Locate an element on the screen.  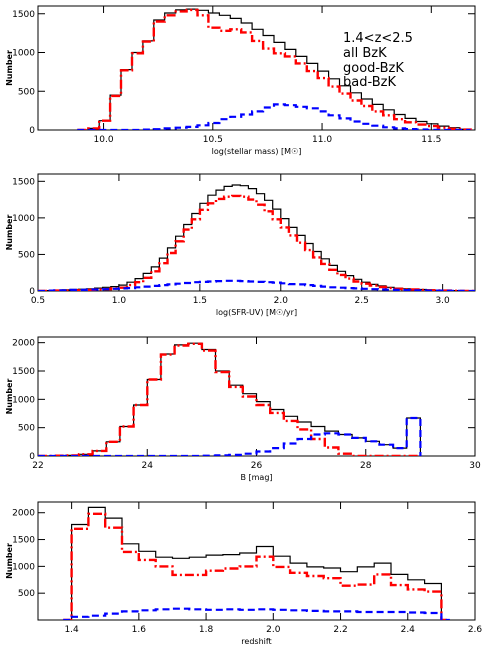
x-tick-label: 26 is located at coordinates (257, 466).